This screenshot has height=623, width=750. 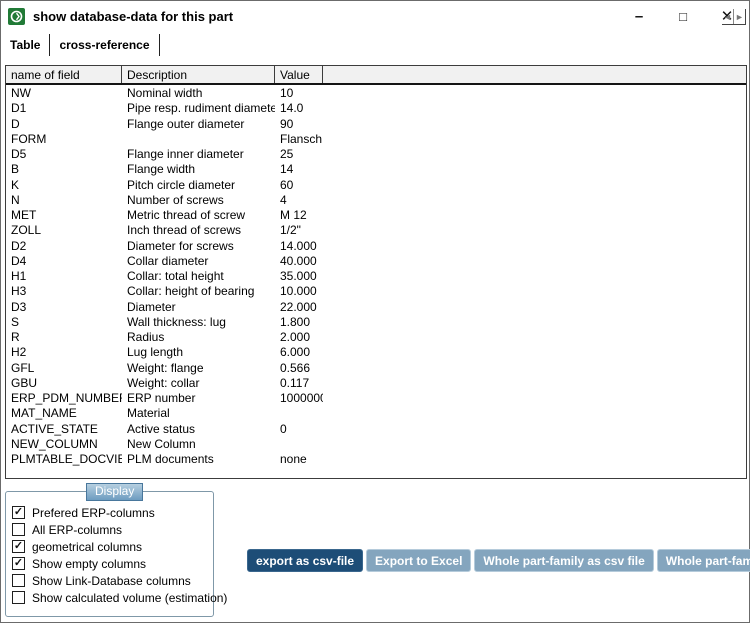 What do you see at coordinates (161, 443) in the screenshot?
I see `cell-description: New Column` at bounding box center [161, 443].